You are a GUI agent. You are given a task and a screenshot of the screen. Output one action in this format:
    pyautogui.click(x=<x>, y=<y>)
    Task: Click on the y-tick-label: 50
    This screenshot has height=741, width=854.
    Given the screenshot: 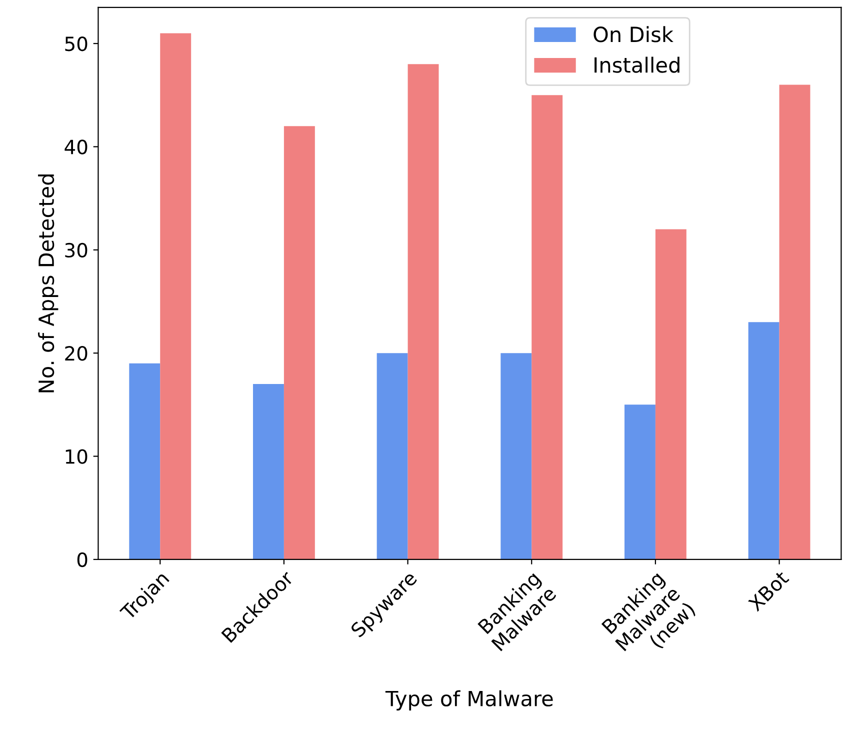 What is the action you would take?
    pyautogui.click(x=76, y=44)
    